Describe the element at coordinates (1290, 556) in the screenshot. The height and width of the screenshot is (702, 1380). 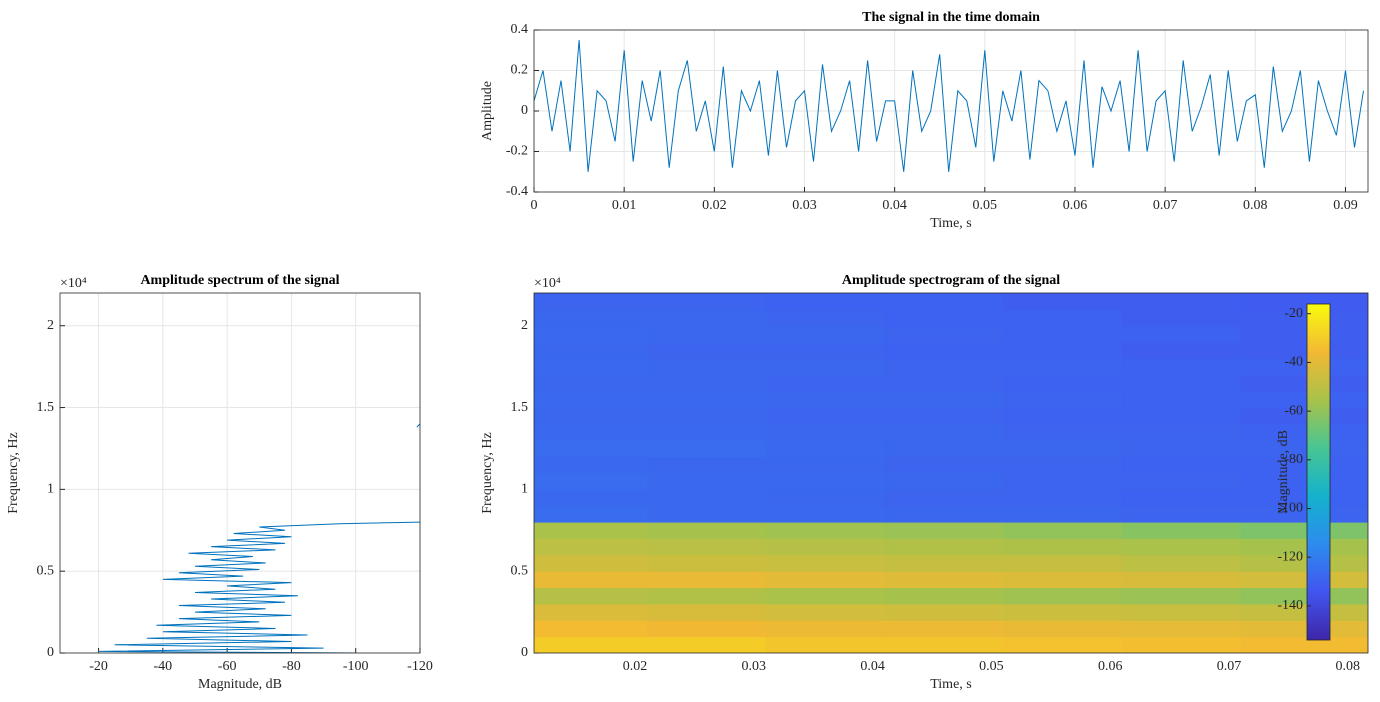
I see `colorbar-tick-label: -120` at that location.